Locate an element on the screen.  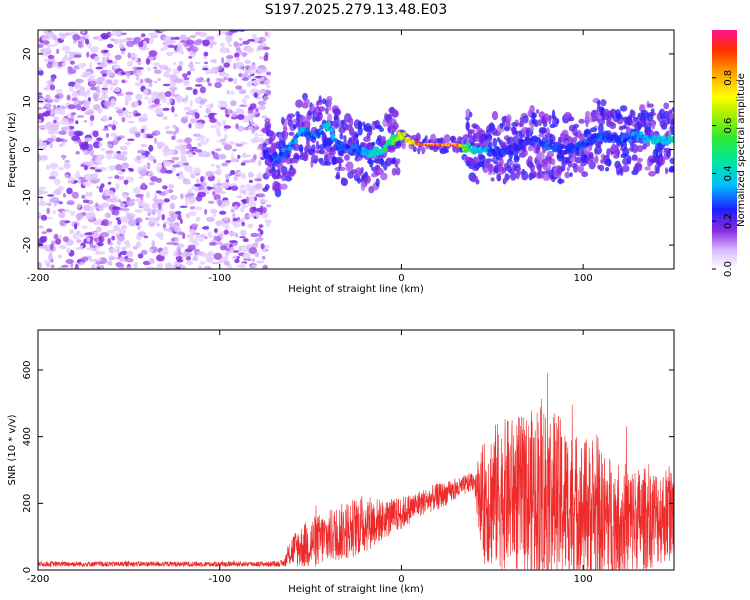
spectrogram-y-tick-label: -20 is located at coordinates (27, 245).